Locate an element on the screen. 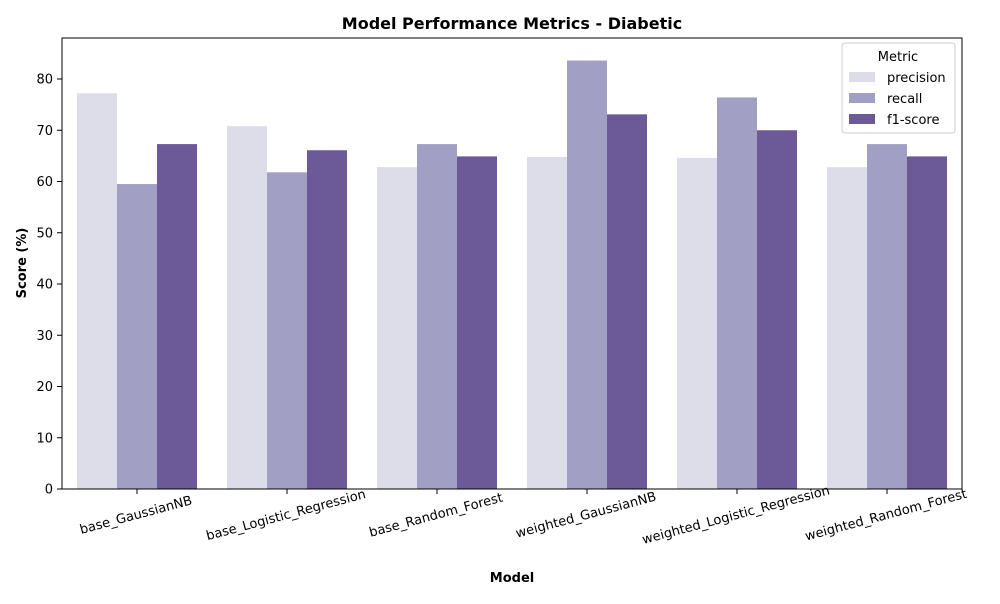  legend-items: precision recall f1-score is located at coordinates (897, 99).